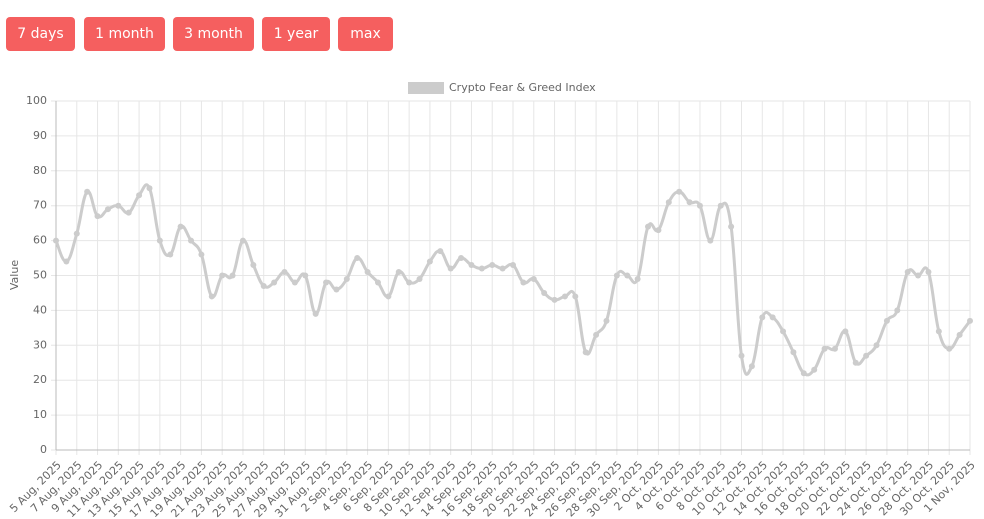 The width and height of the screenshot is (984, 519). I want to click on range-button: 1 month, so click(124, 34).